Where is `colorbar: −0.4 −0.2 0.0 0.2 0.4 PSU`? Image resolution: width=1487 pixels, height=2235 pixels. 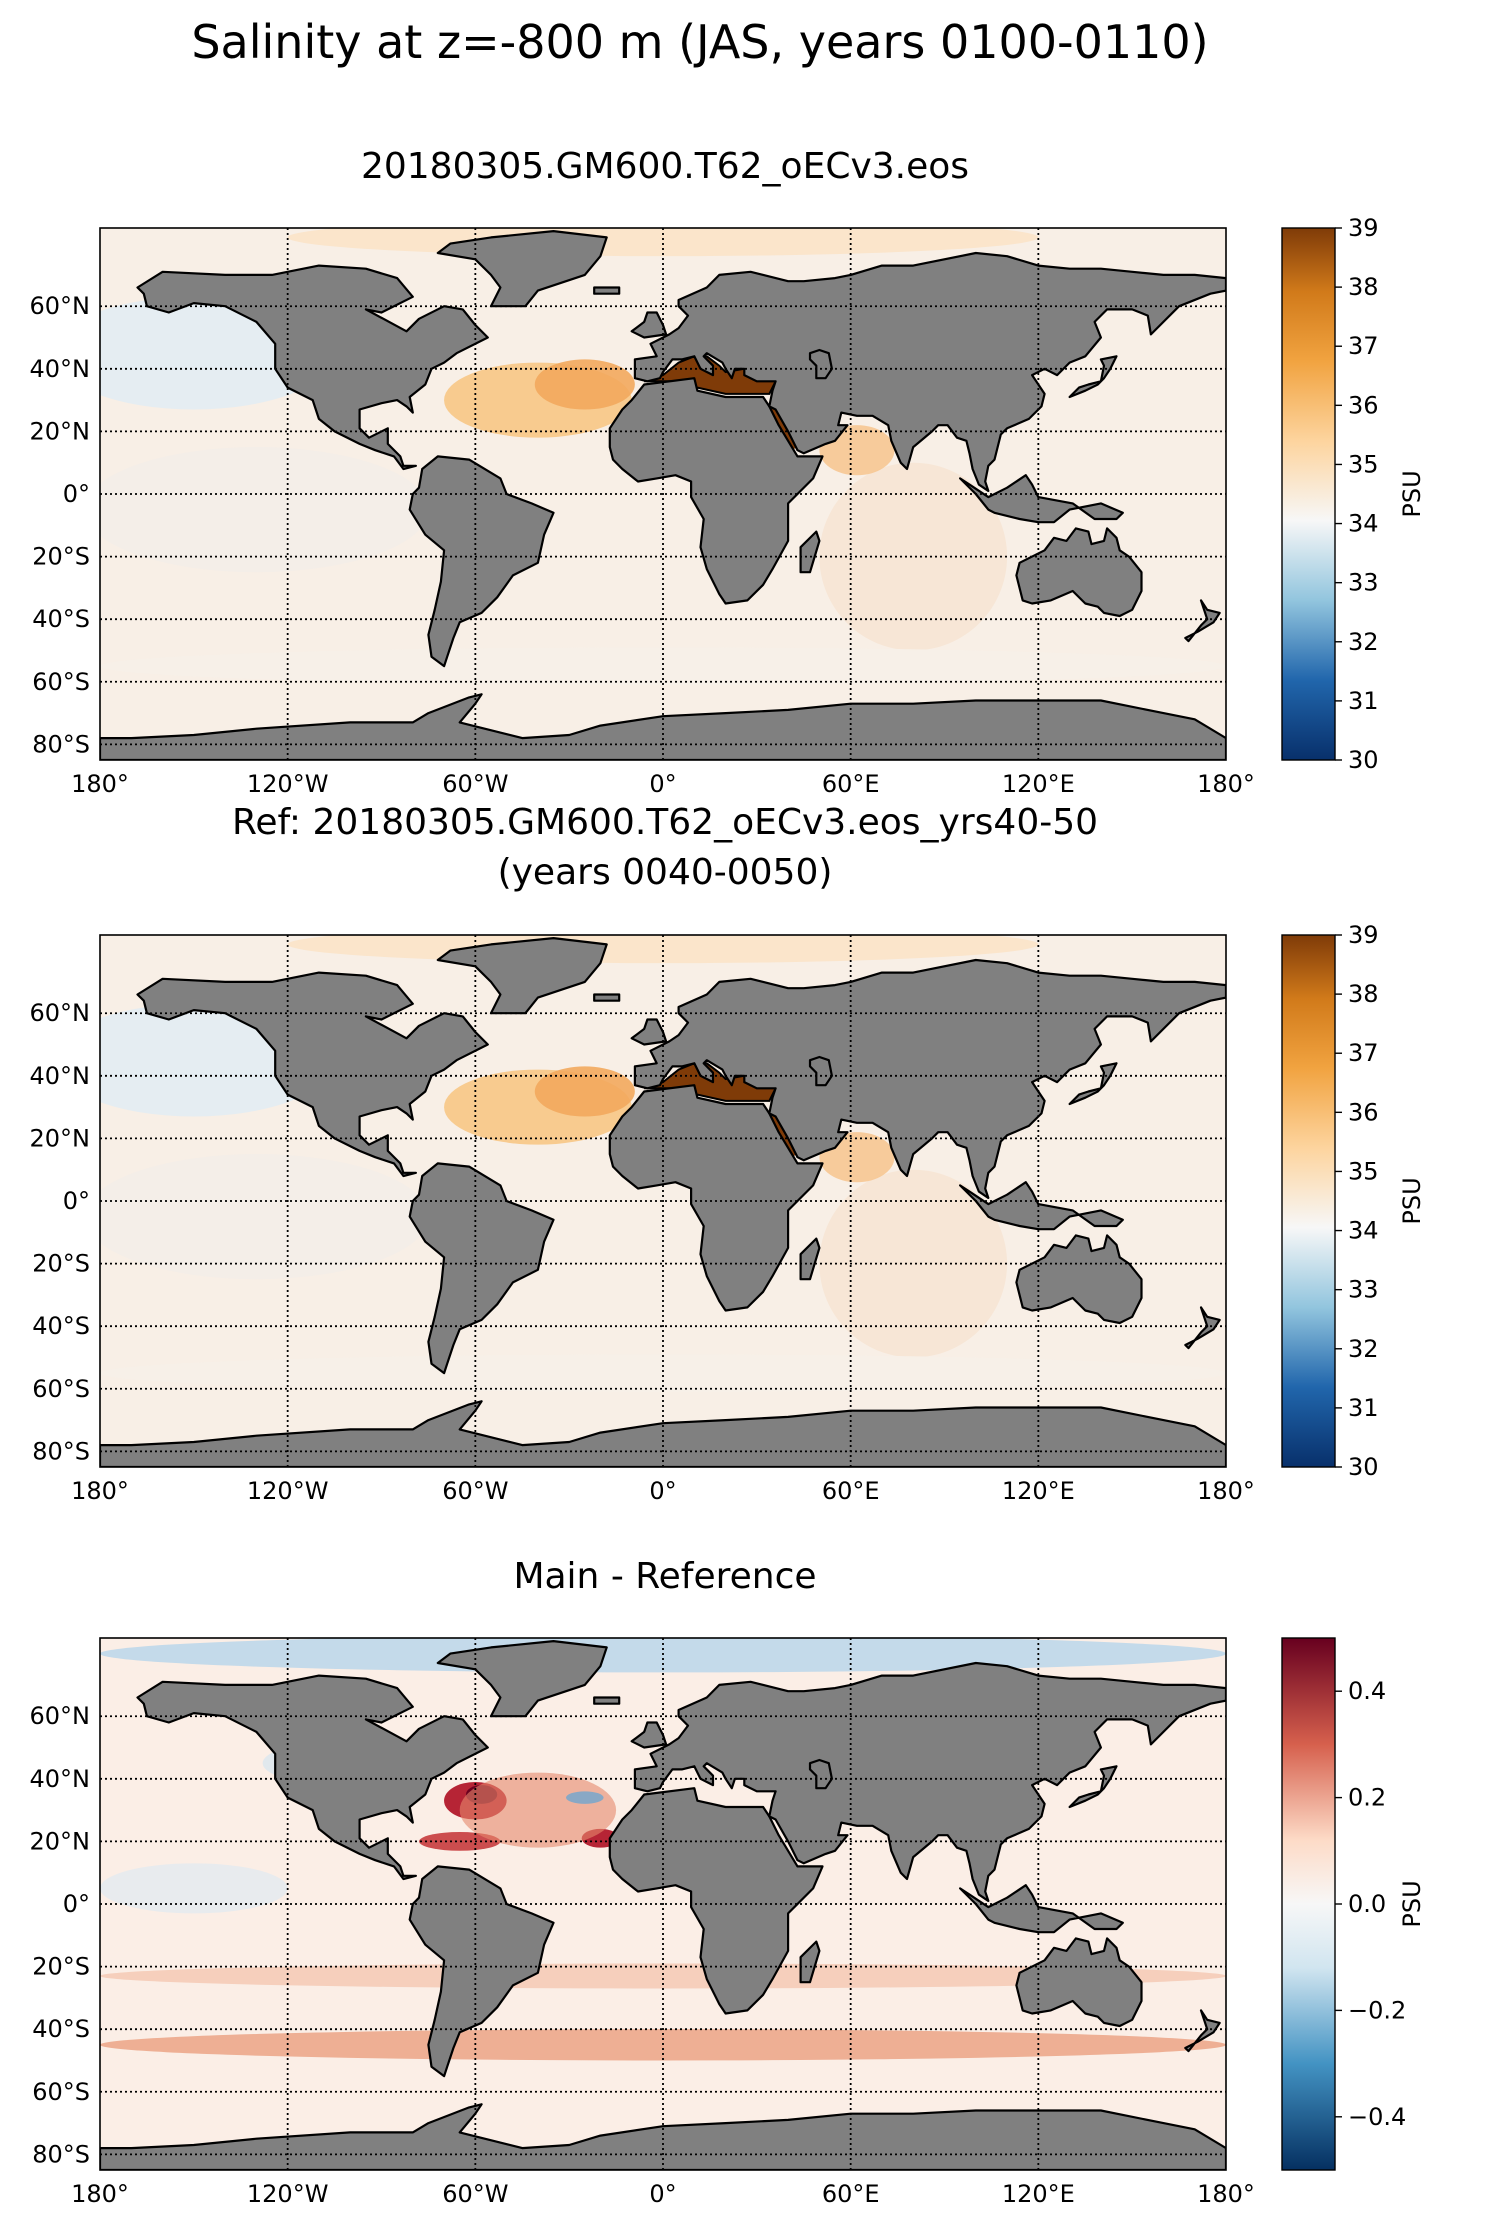
colorbar: −0.4 −0.2 0.0 0.2 0.4 PSU is located at coordinates (1353, 1904).